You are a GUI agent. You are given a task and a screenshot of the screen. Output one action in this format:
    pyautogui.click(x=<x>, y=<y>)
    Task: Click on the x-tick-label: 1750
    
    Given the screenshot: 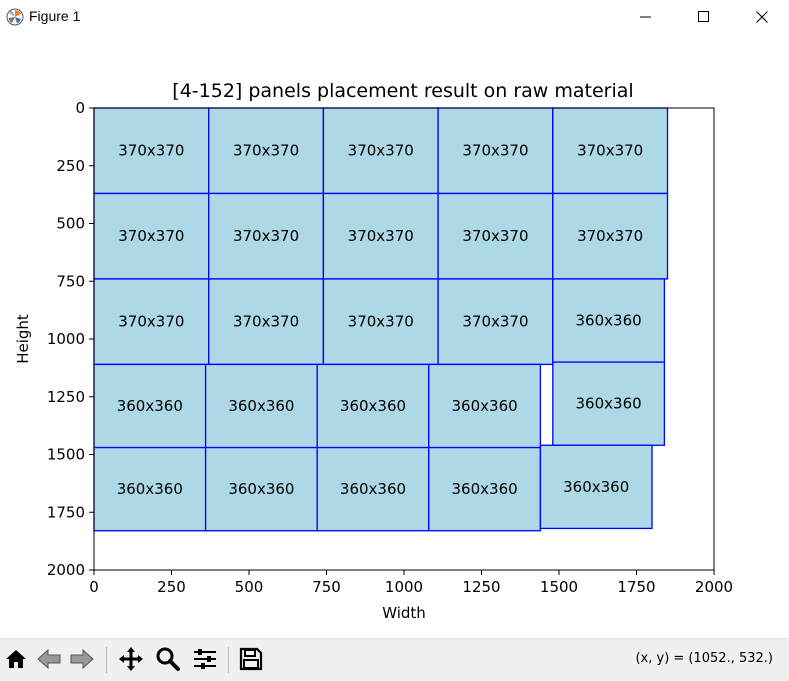 What is the action you would take?
    pyautogui.click(x=636, y=587)
    